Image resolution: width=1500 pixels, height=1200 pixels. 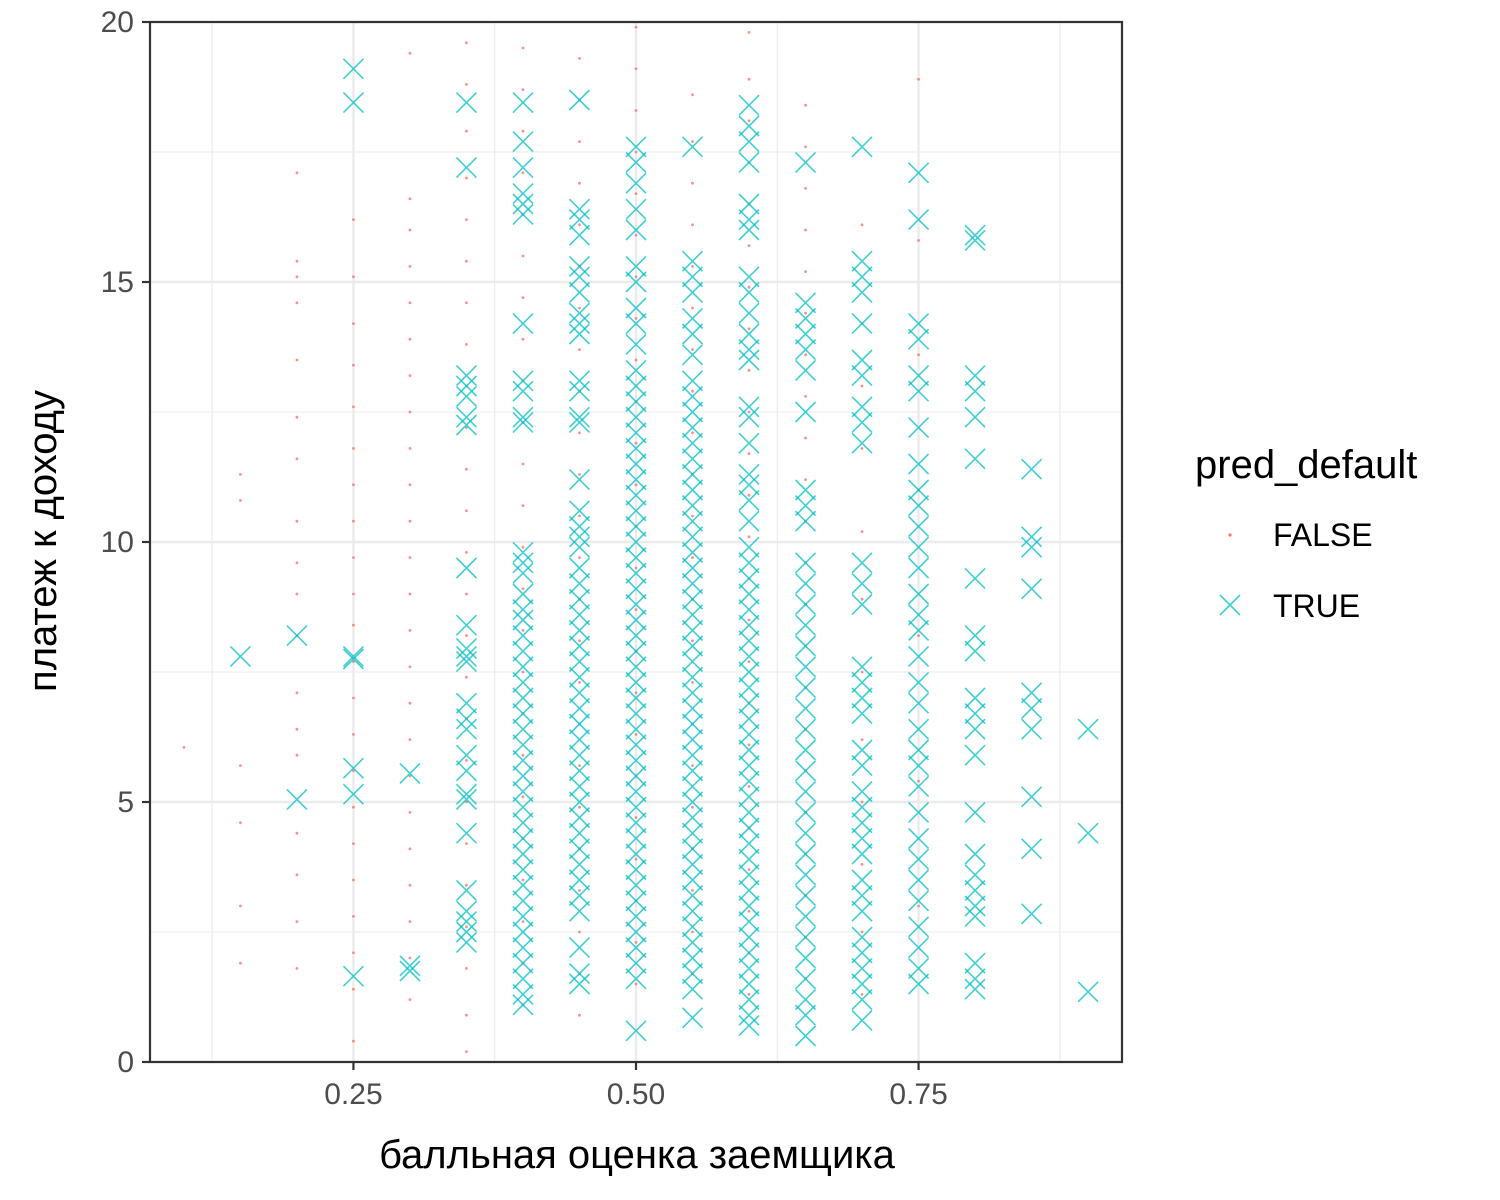 What do you see at coordinates (1230, 605) in the screenshot?
I see `legend-cross-true` at bounding box center [1230, 605].